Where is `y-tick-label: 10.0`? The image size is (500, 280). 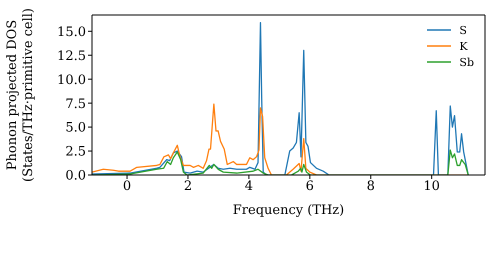 y-tick-label: 10.0 is located at coordinates (71, 80).